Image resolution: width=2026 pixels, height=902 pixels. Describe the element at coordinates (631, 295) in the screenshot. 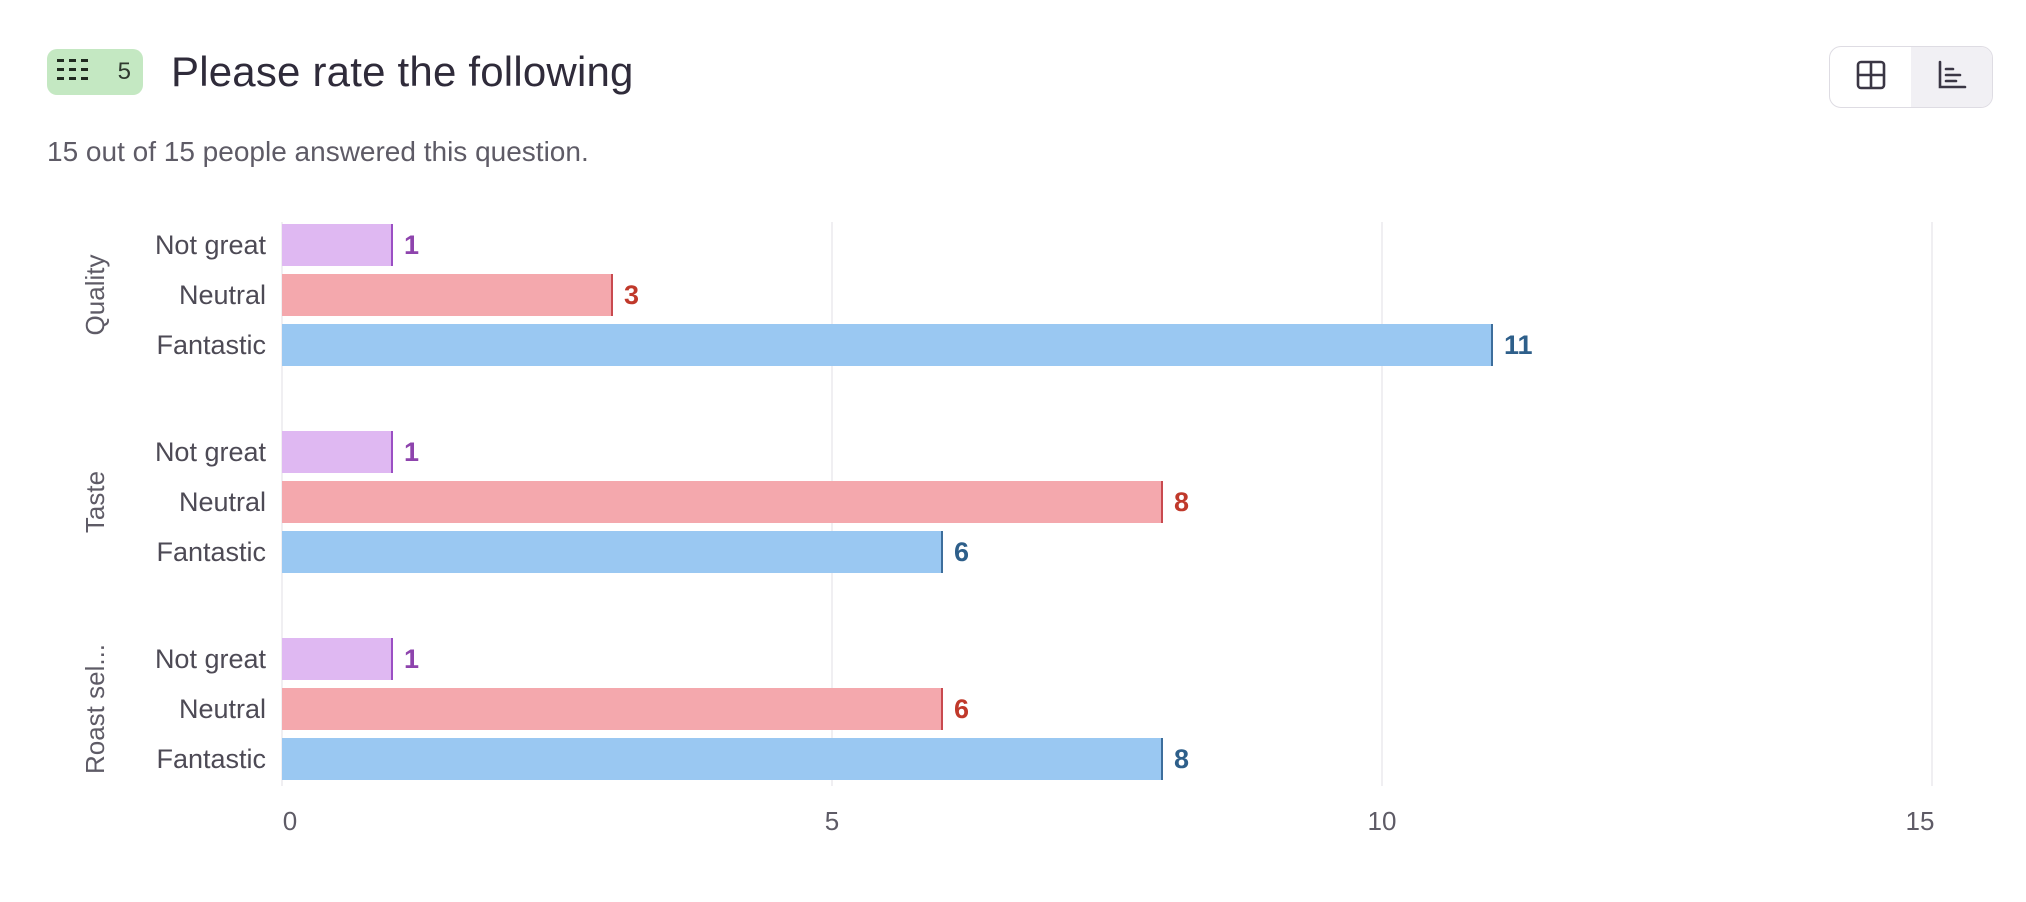

I see `bar-value-label: 3` at that location.